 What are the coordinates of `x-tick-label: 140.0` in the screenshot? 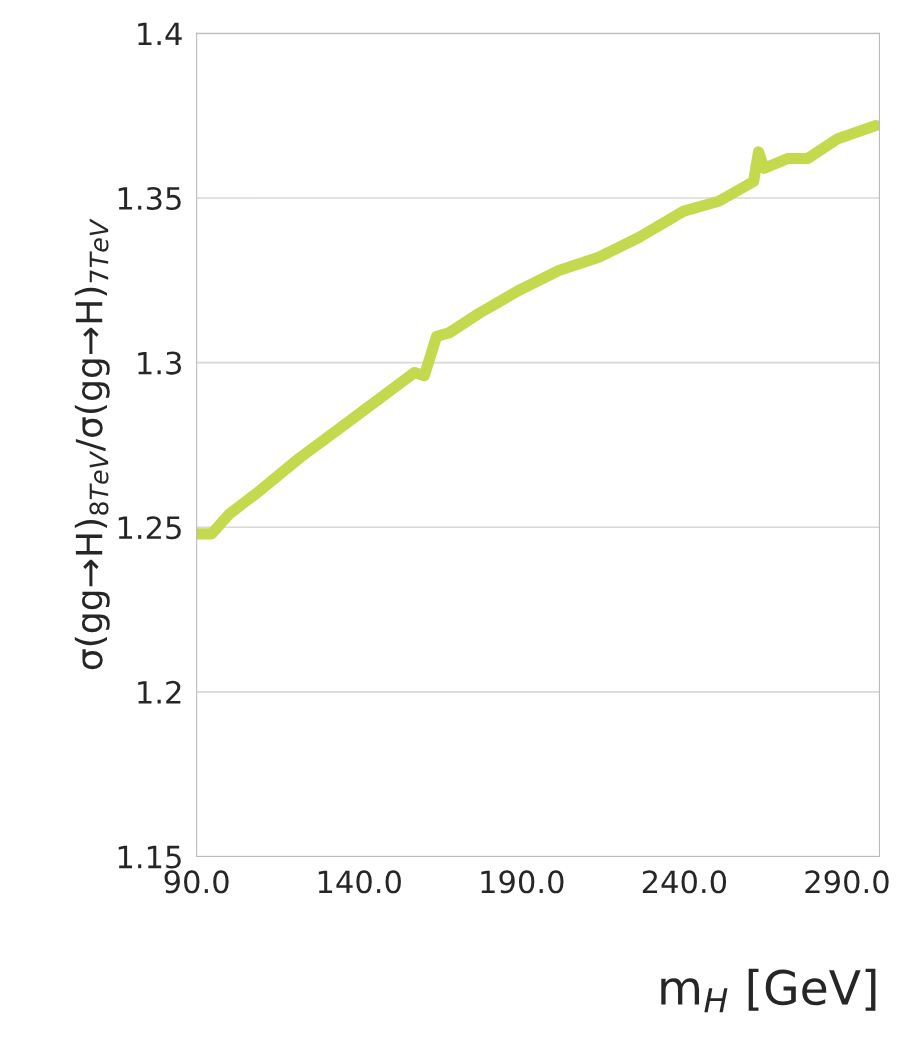 It's located at (359, 882).